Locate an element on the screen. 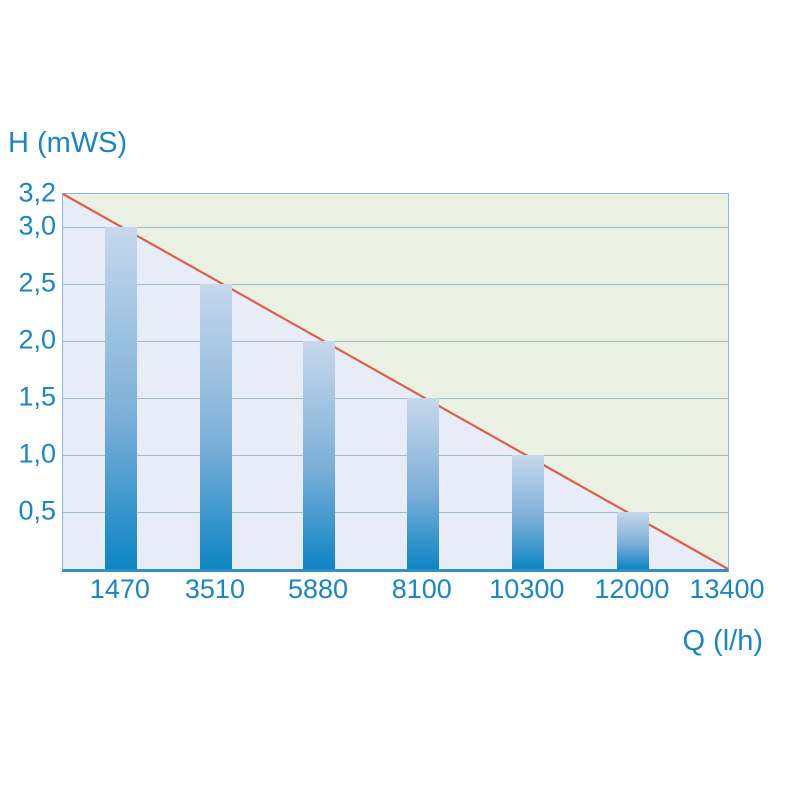  y-tick-label: 3,0 is located at coordinates (37, 225).